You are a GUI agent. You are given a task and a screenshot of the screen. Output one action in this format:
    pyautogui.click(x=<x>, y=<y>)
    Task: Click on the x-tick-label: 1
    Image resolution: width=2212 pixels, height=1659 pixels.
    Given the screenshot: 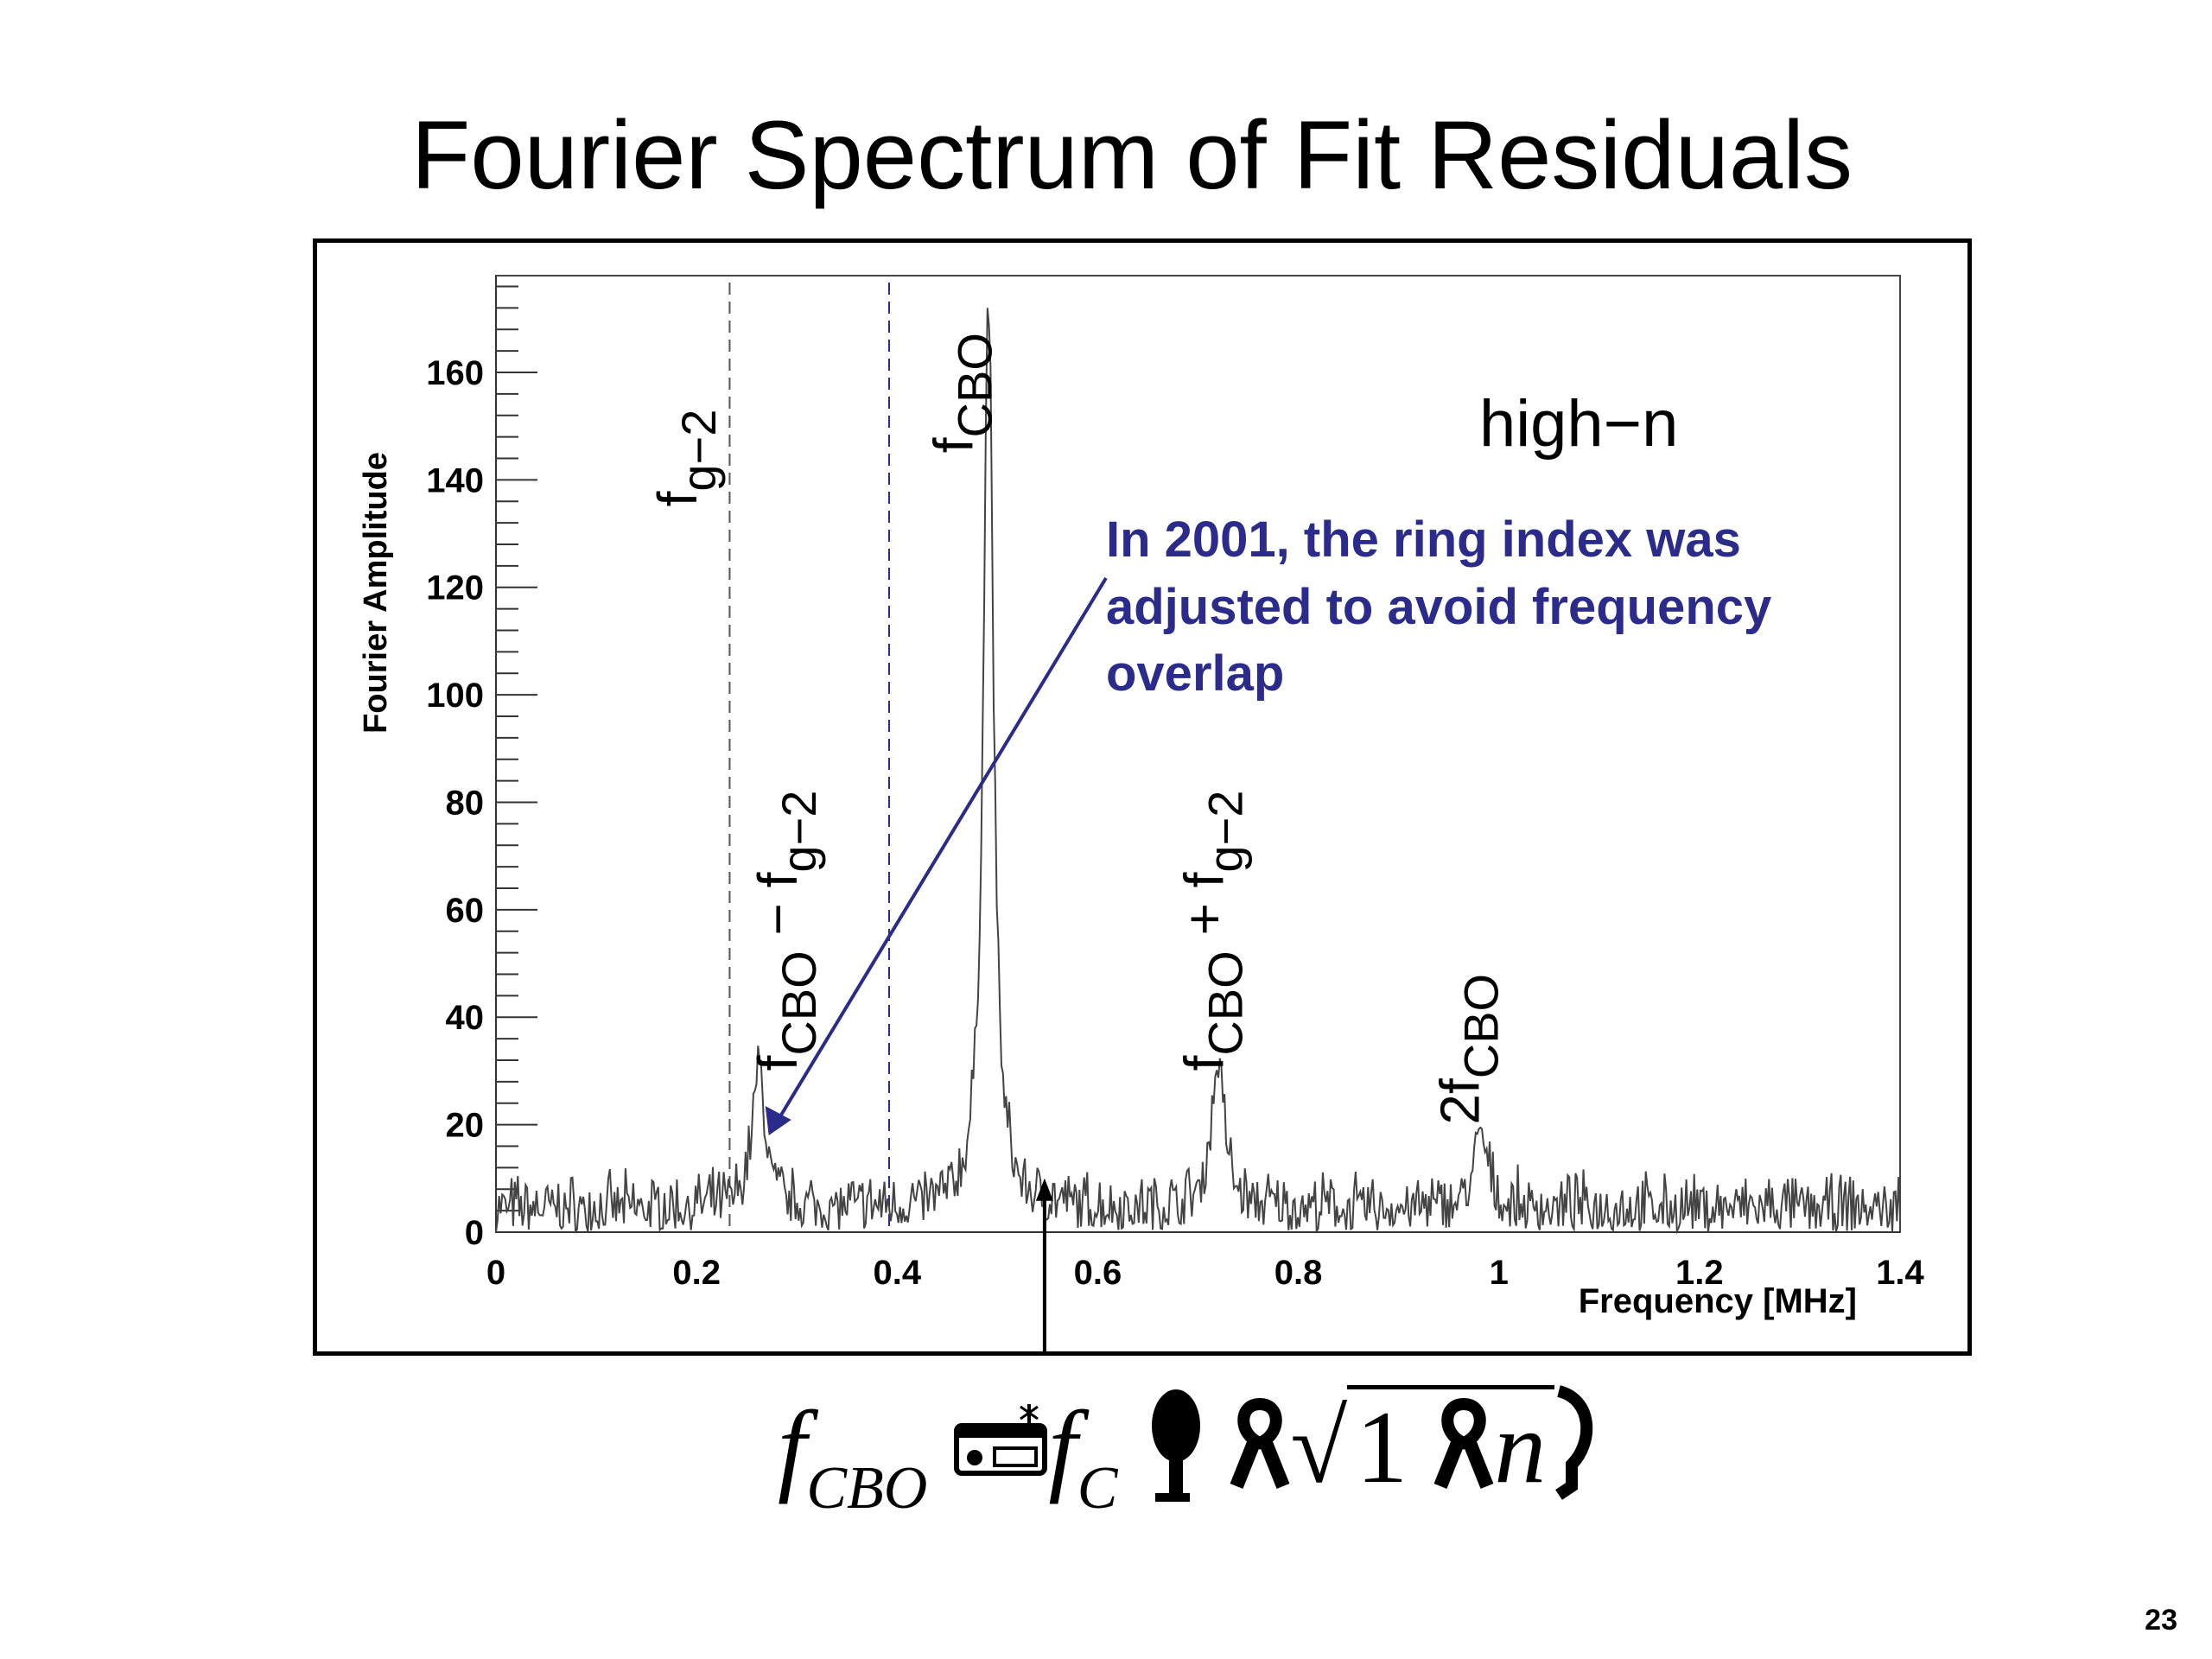 What is the action you would take?
    pyautogui.click(x=1499, y=1273)
    